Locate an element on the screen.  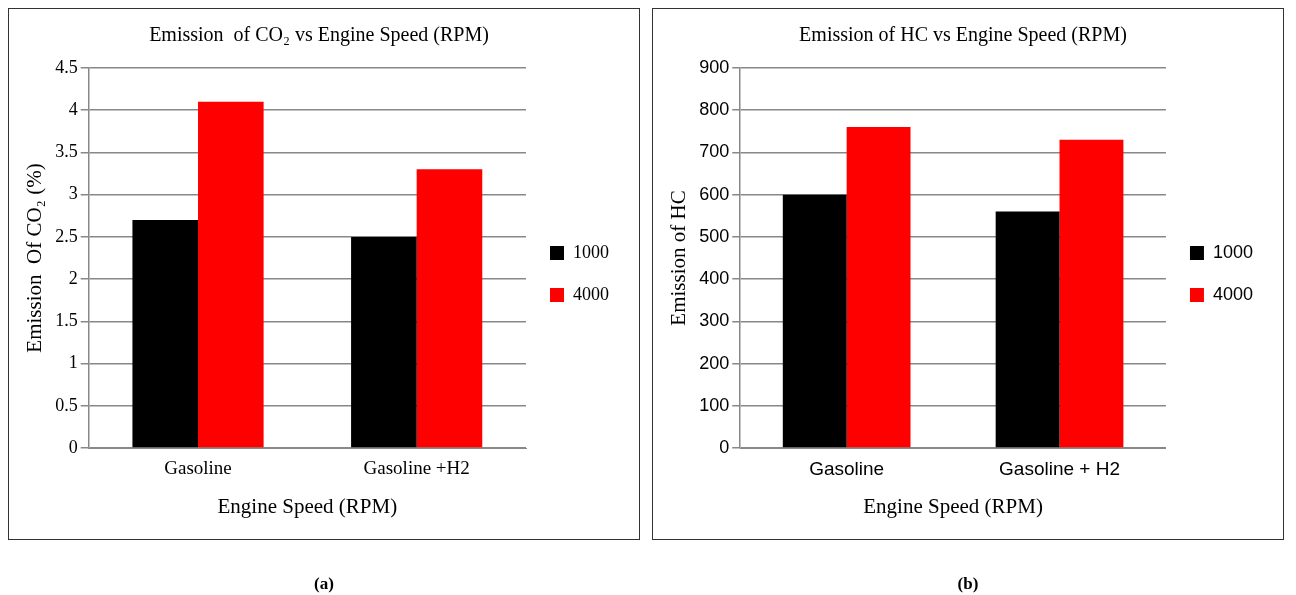
y-tick-label: 100 is located at coordinates (714, 404).